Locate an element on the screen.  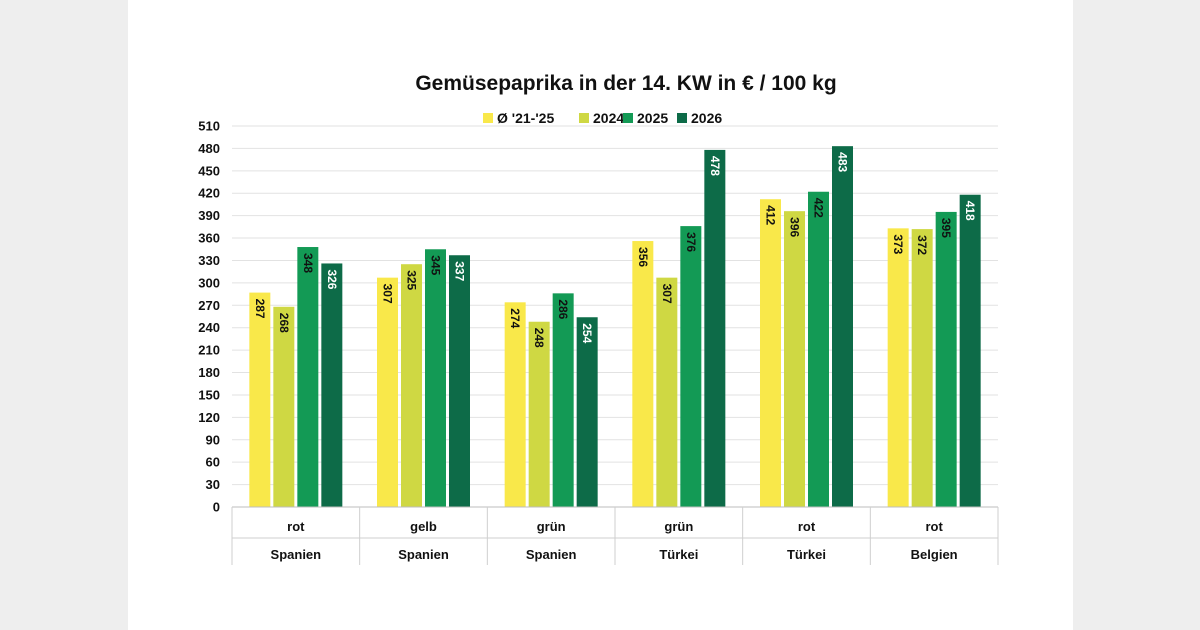
data-label: 254 is located at coordinates (587, 333).